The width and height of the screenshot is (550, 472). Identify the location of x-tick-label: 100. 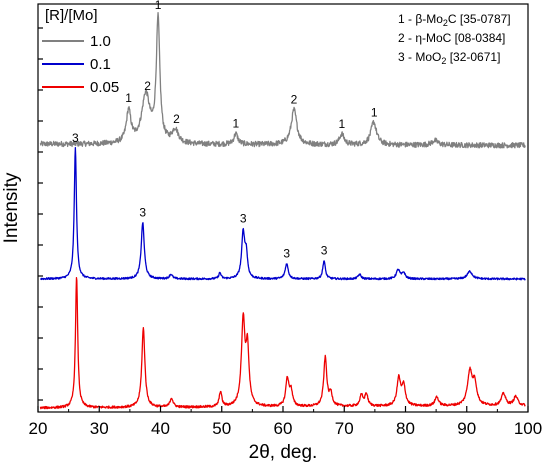
(528, 428).